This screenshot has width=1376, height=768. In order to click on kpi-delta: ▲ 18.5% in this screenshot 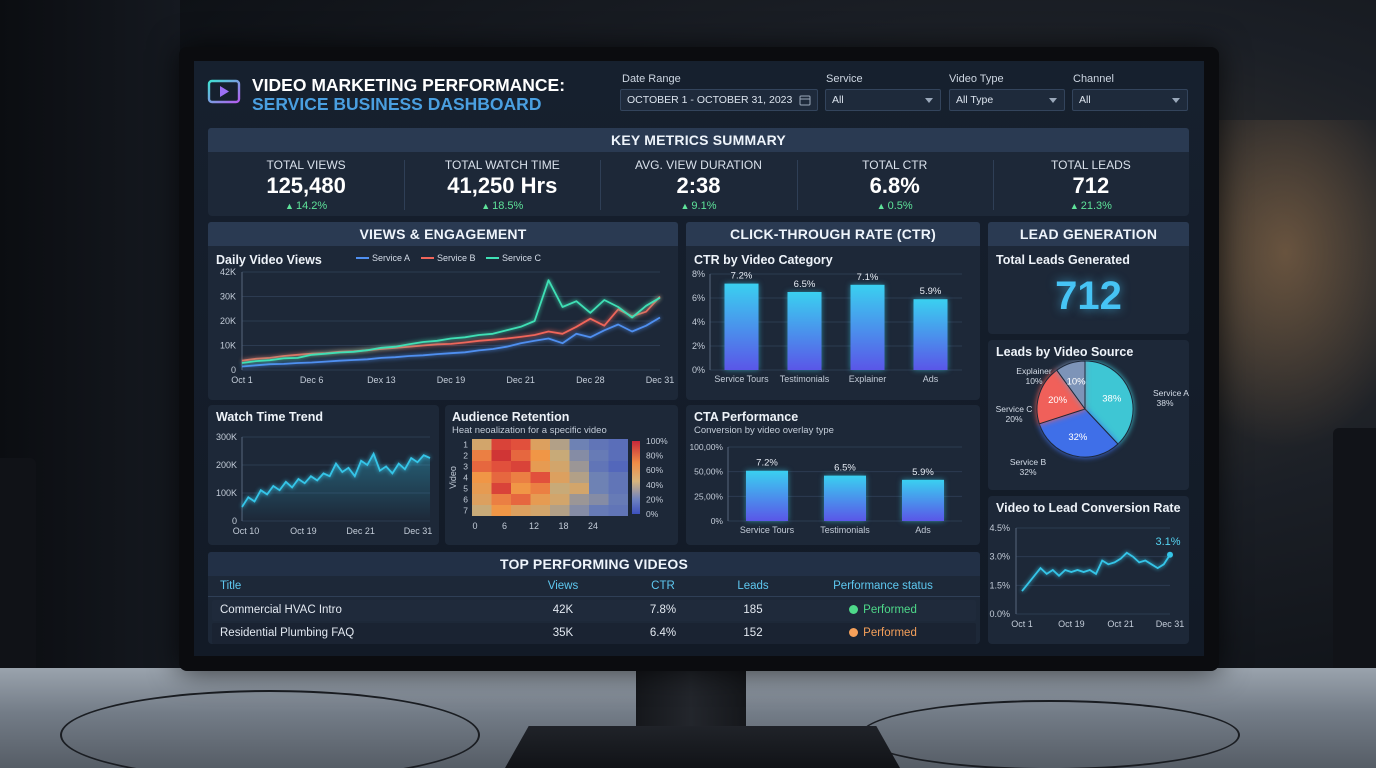, I will do `click(502, 206)`.